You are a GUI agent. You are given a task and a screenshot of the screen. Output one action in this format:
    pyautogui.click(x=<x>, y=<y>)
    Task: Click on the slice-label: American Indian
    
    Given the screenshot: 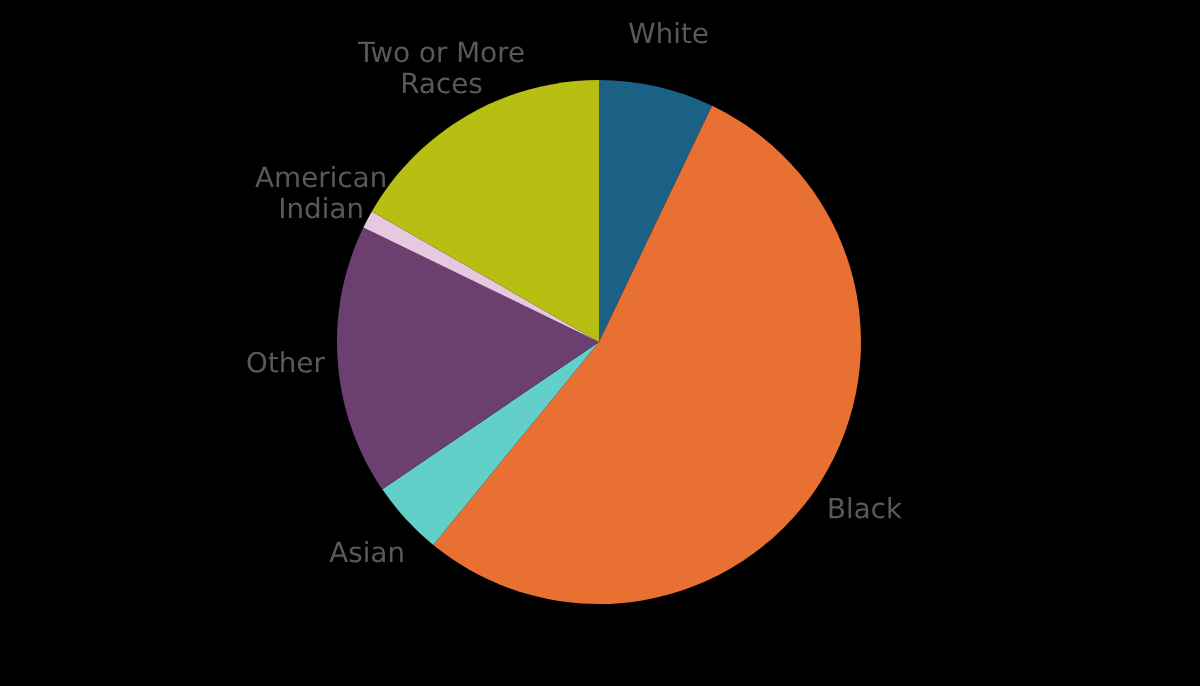 What is the action you would take?
    pyautogui.click(x=320, y=192)
    